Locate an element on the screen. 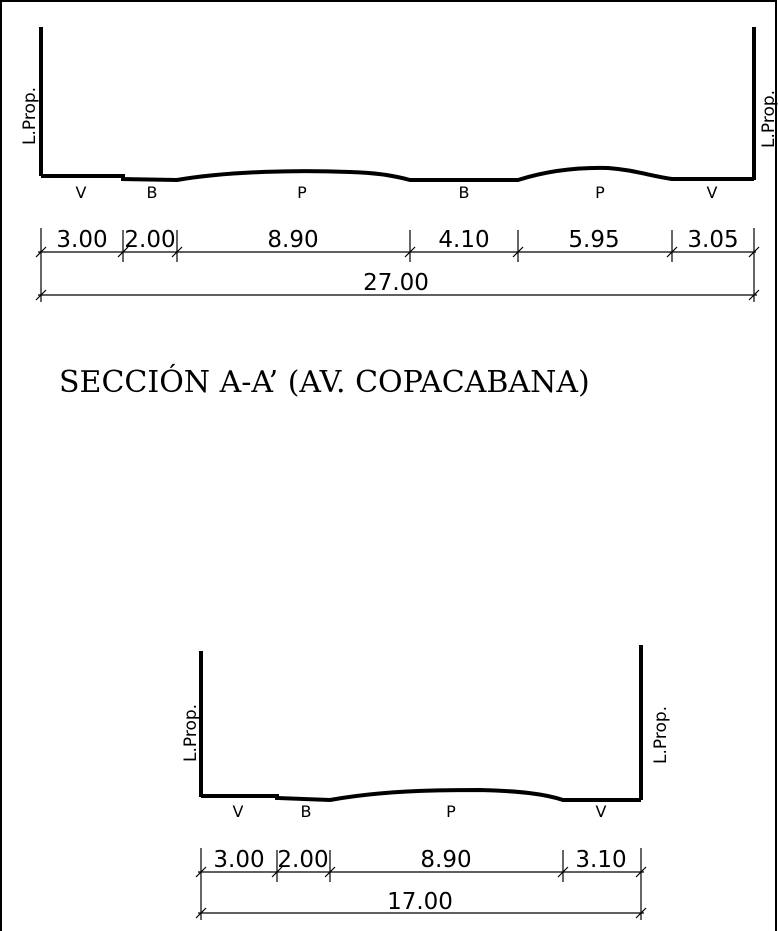 This screenshot has width=779, height=931. section-a-dim-4: 4.10 is located at coordinates (463, 240).